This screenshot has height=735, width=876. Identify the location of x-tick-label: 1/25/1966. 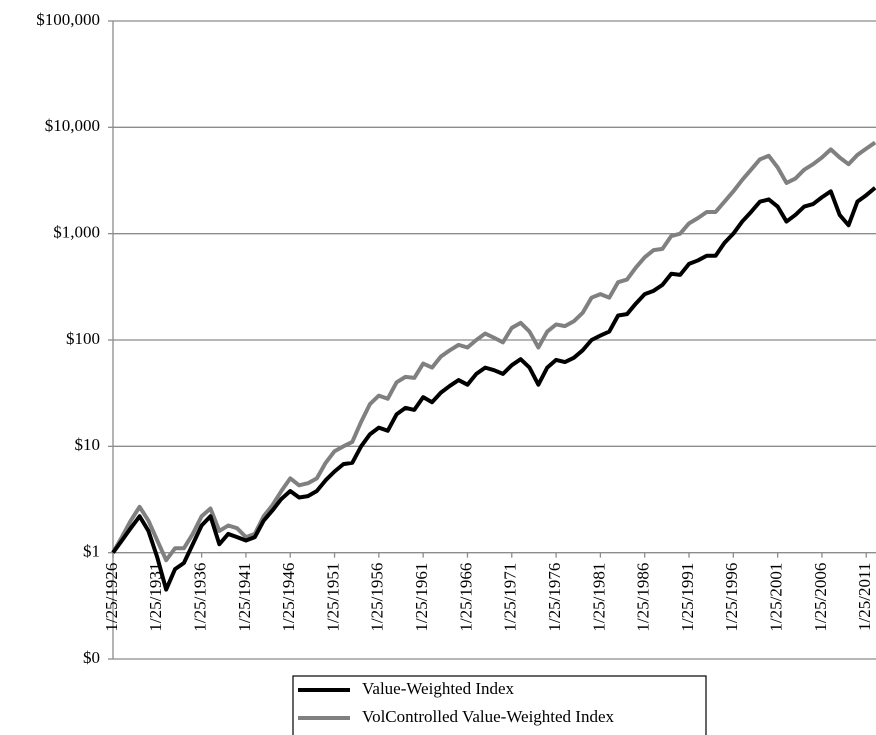
(465, 597).